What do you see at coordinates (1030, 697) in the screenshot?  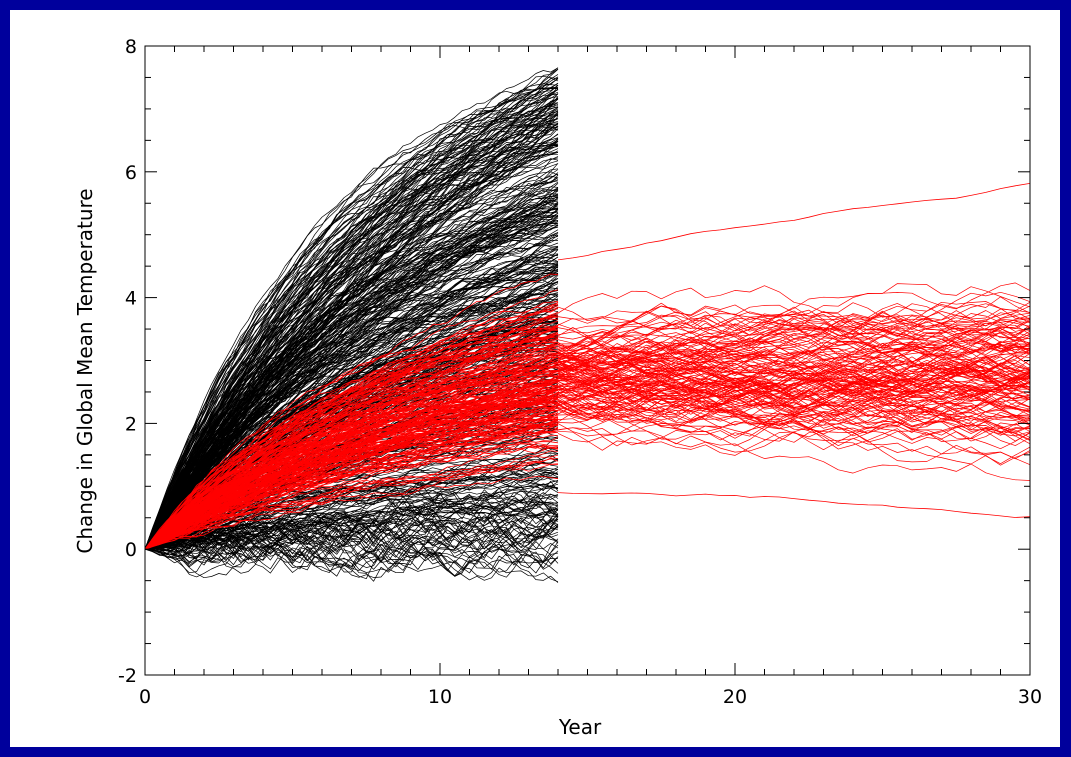 I see `x-tick-label: 30` at bounding box center [1030, 697].